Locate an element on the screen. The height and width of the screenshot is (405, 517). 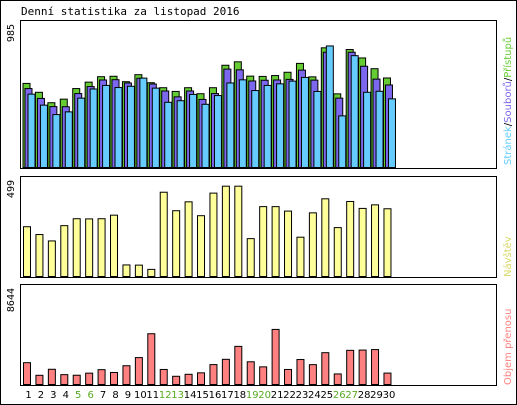
day-label-16: 16 is located at coordinates (215, 395).